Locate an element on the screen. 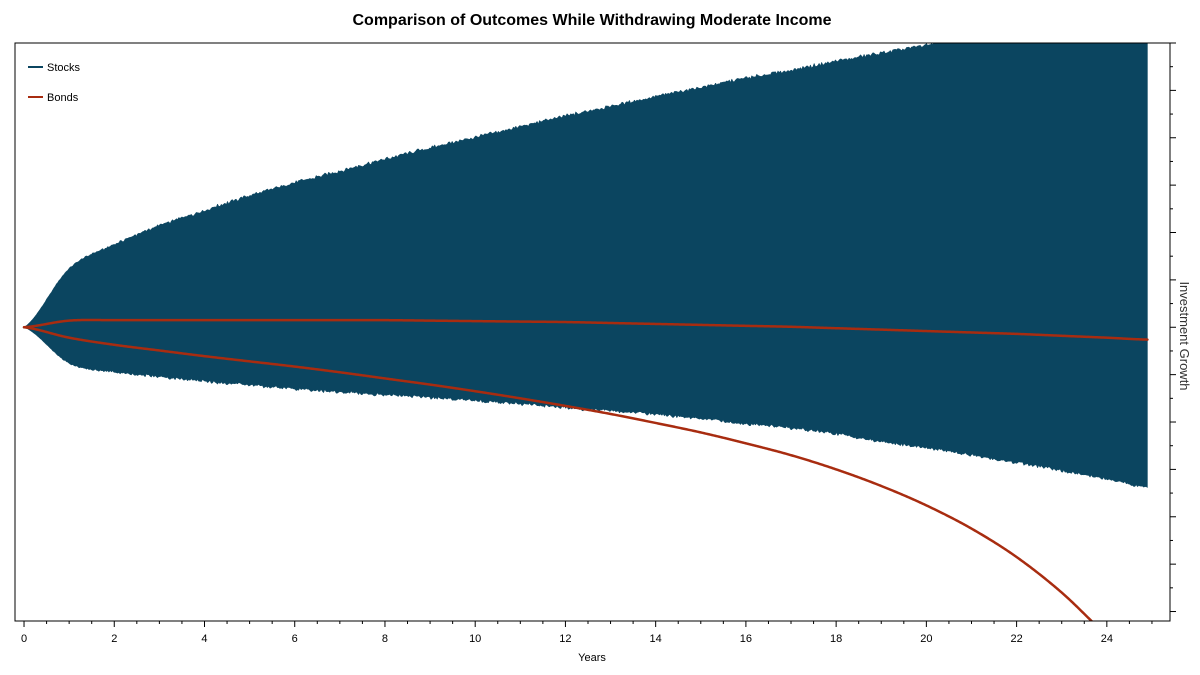  legend-label-bonds: Bonds is located at coordinates (63, 98).